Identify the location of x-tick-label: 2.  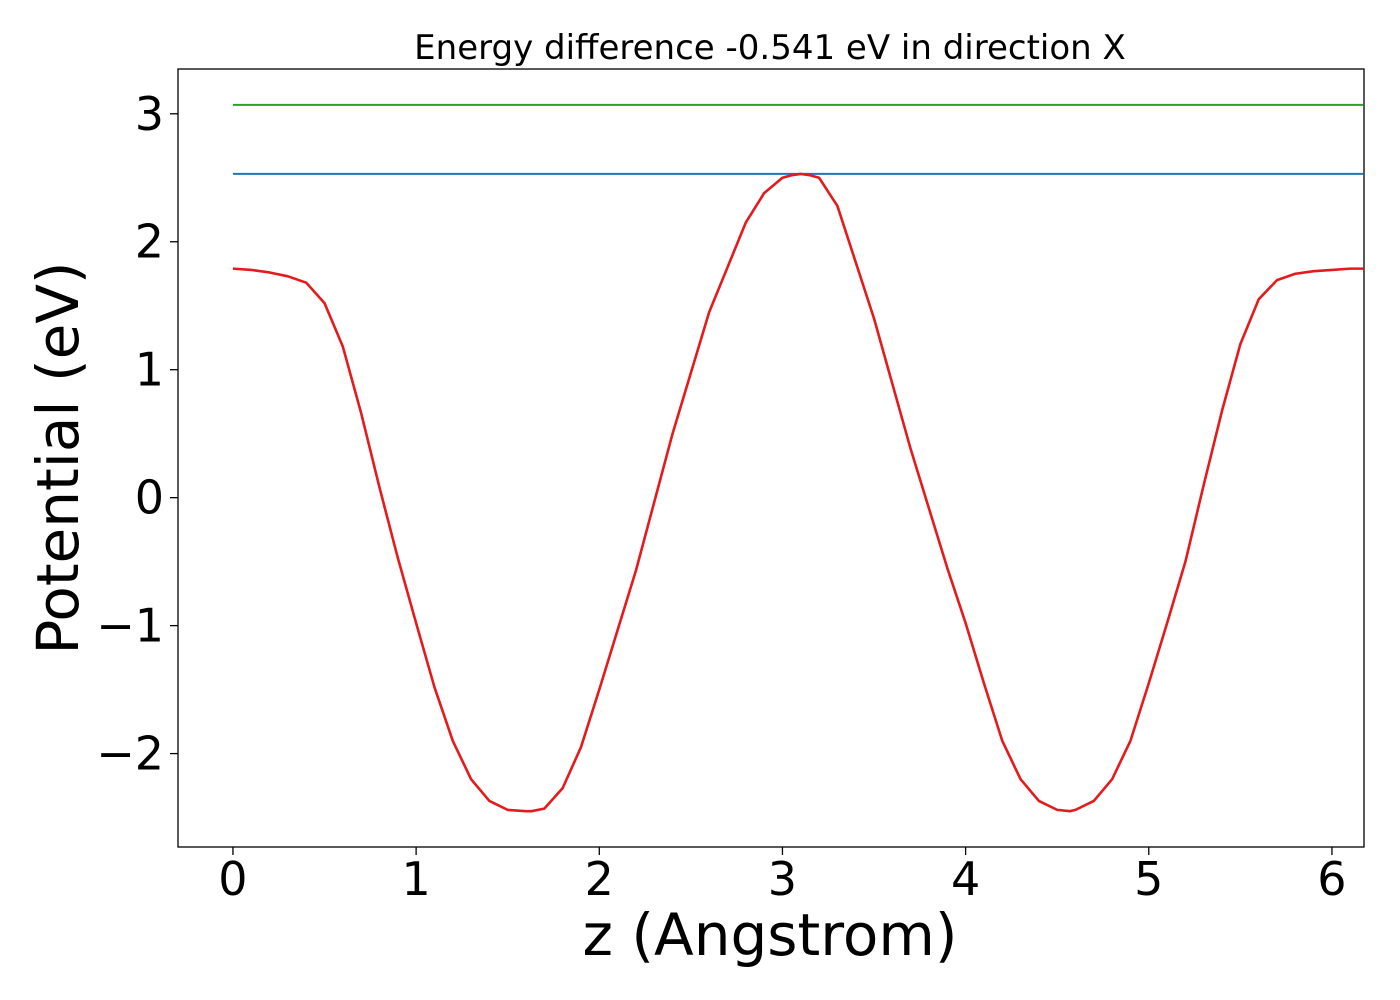
(599, 879).